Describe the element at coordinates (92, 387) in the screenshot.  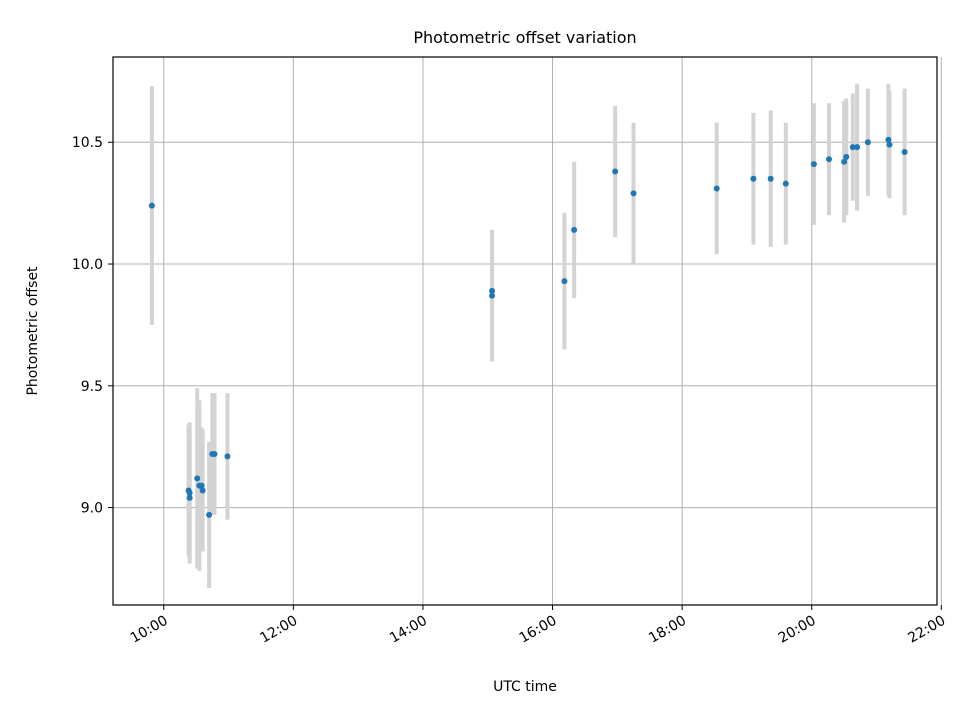
I see `y-tick-label: 9.5` at that location.